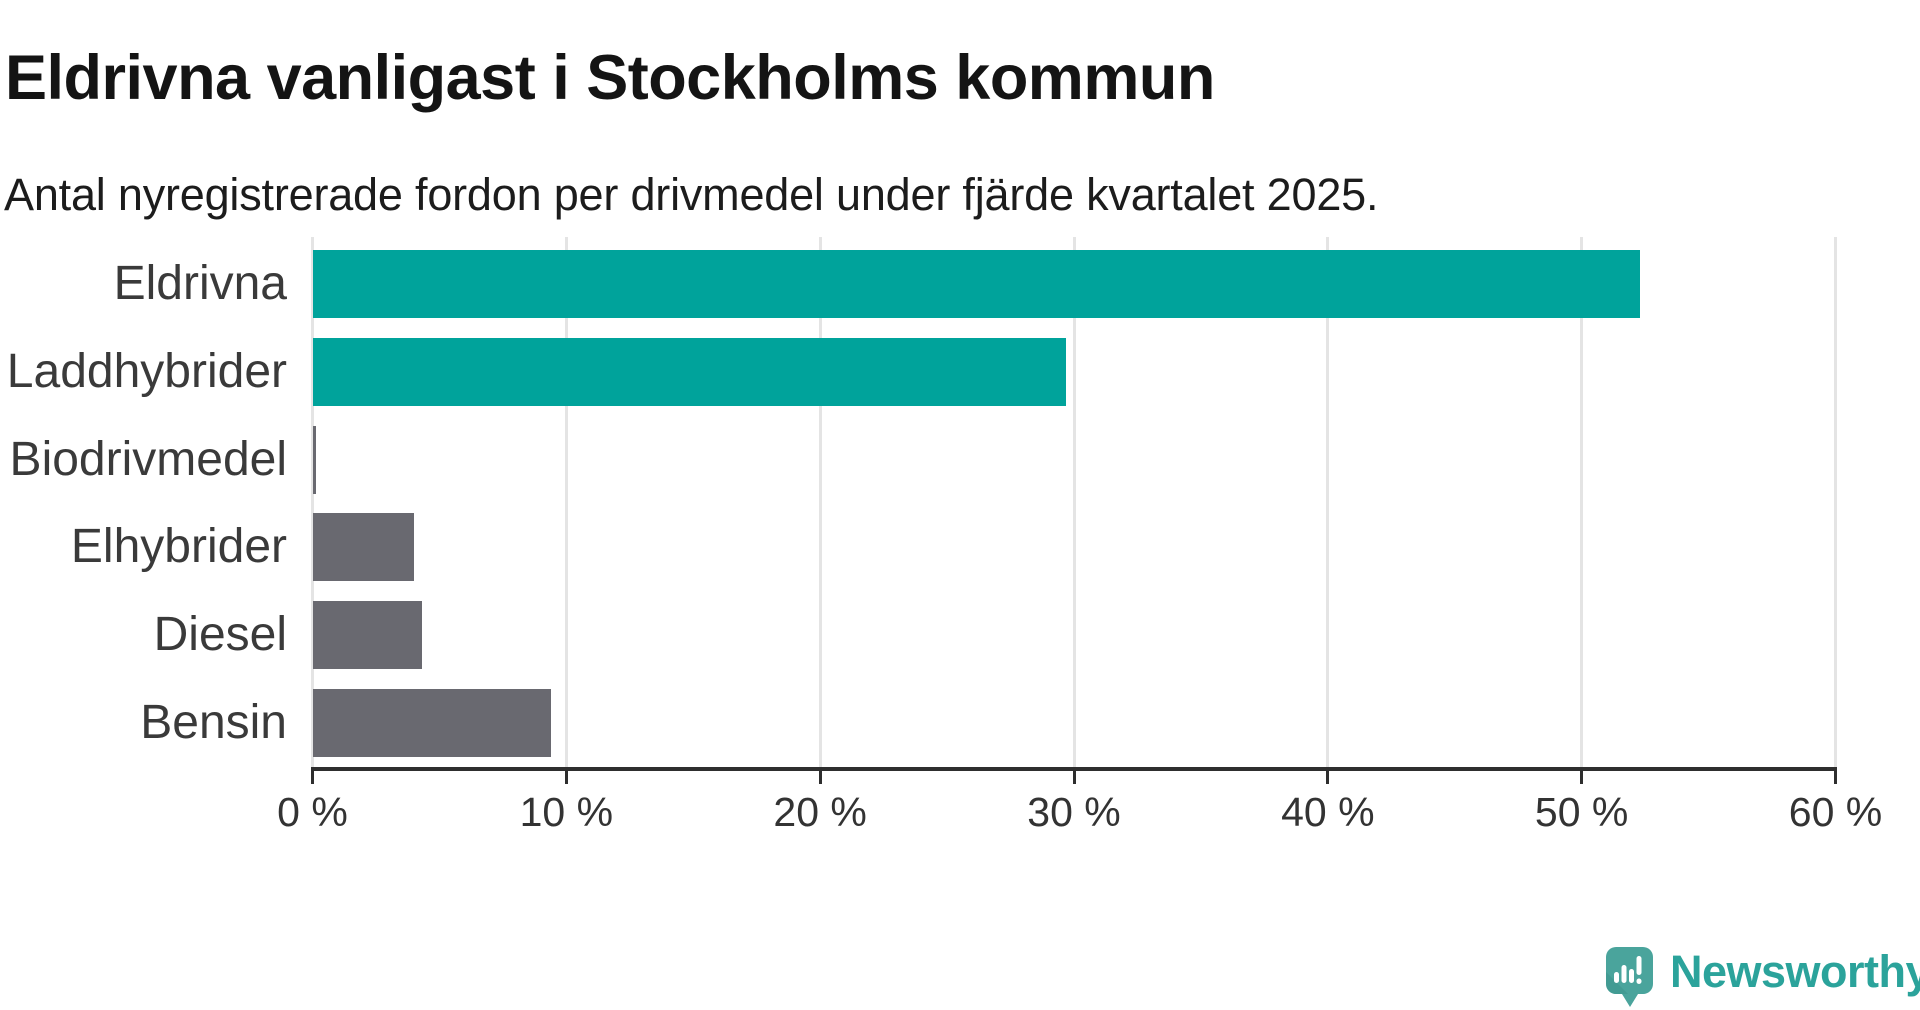  Describe the element at coordinates (1581, 812) in the screenshot. I see `x-tick-label: 50 %` at that location.